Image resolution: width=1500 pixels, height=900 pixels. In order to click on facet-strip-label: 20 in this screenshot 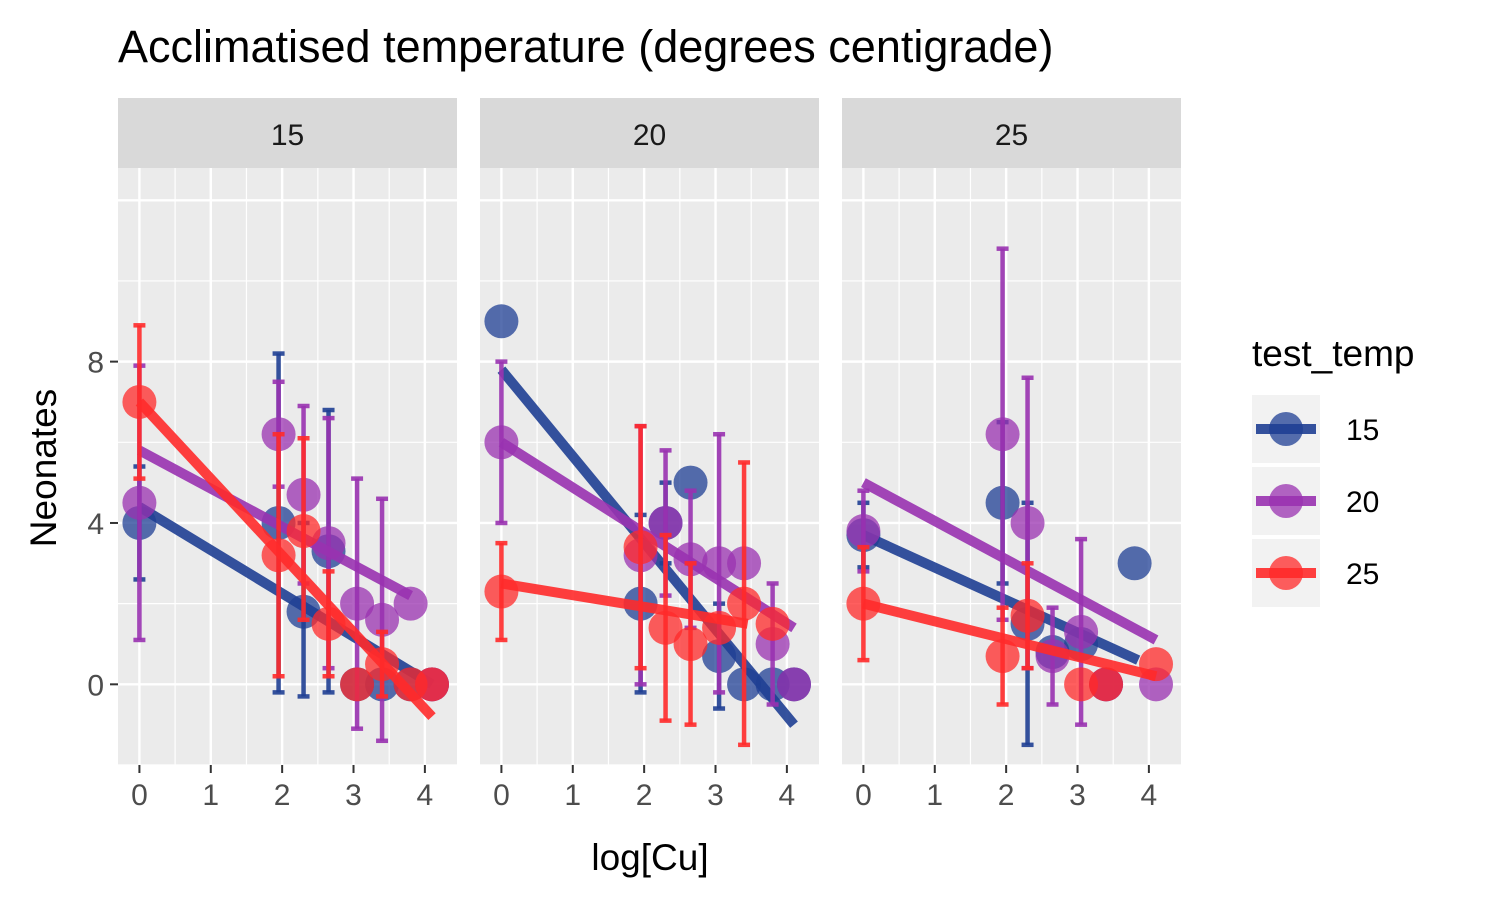, I will do `click(649, 135)`.